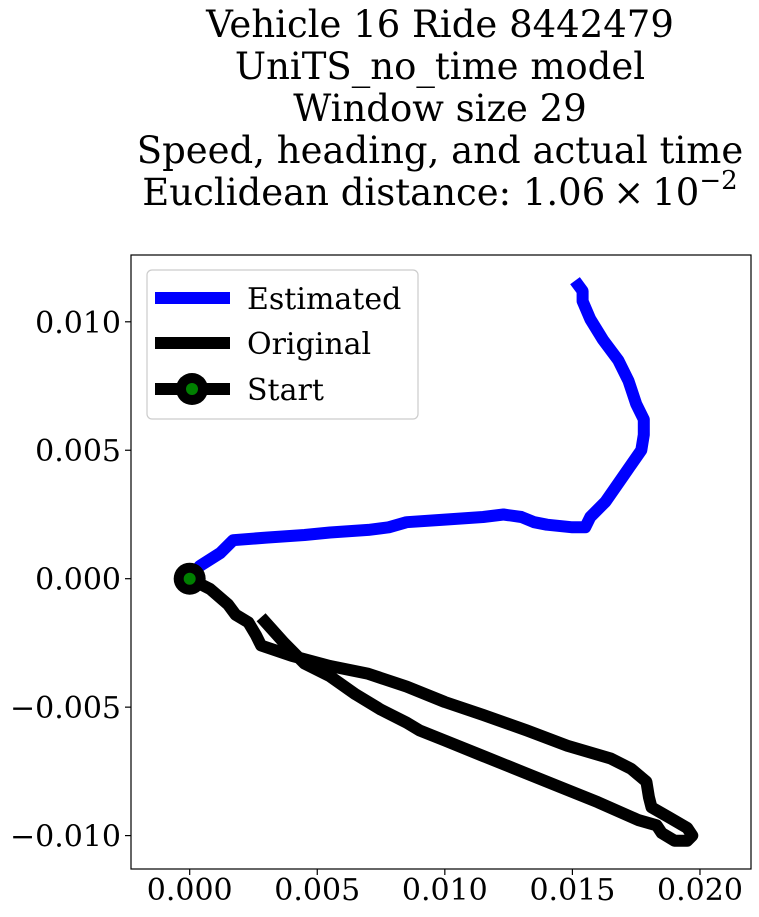 The image size is (759, 917). I want to click on legend-box, so click(282, 344).